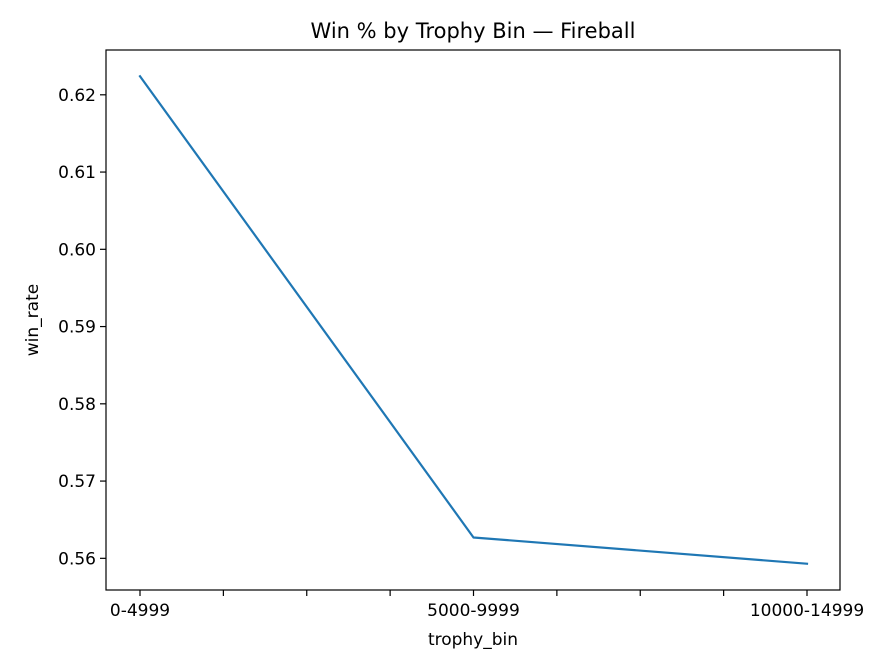  Describe the element at coordinates (77, 405) in the screenshot. I see `y-tick-label: 0.58` at that location.